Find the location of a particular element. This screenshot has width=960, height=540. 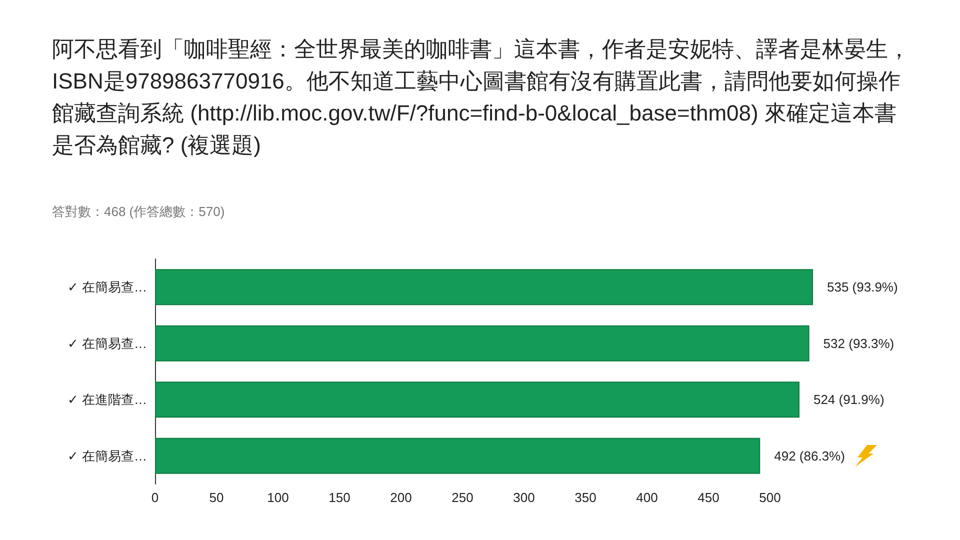

x-tick-label: 100 is located at coordinates (278, 497).